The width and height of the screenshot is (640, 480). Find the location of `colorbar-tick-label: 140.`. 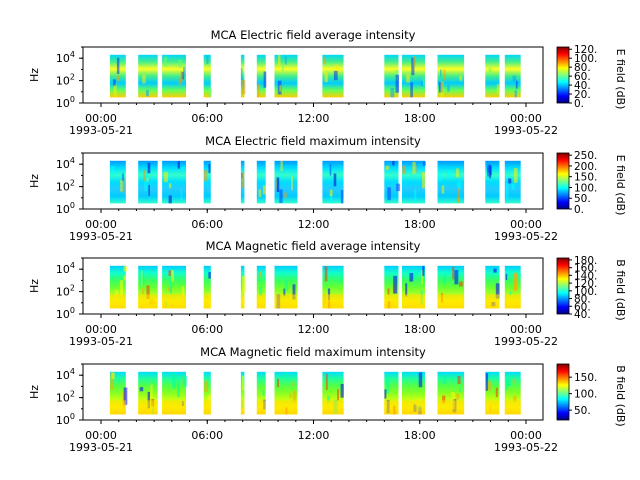

colorbar-tick-label: 140. is located at coordinates (585, 276).